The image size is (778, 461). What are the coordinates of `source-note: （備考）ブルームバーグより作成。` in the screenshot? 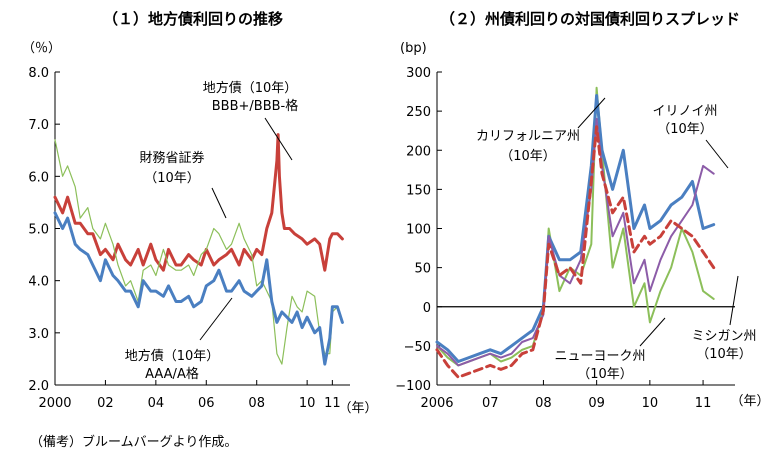 It's located at (133, 442).